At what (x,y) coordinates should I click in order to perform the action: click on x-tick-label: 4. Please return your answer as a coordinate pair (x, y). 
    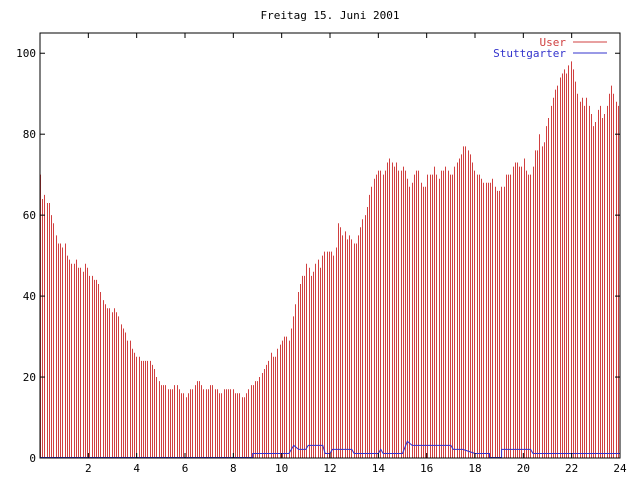
    Looking at the image, I should click on (136, 468).